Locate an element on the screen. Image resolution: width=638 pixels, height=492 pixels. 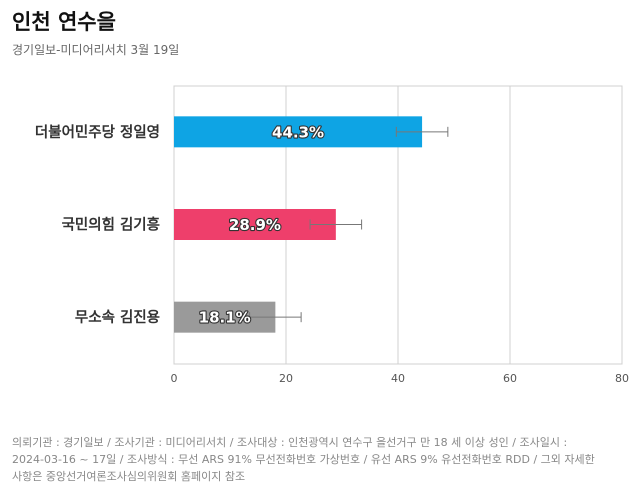
x-tick-label-60: 60 is located at coordinates (510, 378).